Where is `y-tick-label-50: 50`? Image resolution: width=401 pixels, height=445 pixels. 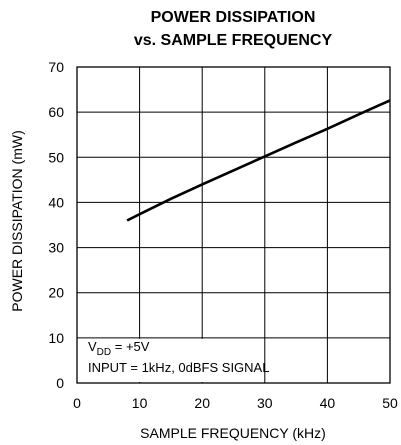 y-tick-label-50: 50 is located at coordinates (56, 157).